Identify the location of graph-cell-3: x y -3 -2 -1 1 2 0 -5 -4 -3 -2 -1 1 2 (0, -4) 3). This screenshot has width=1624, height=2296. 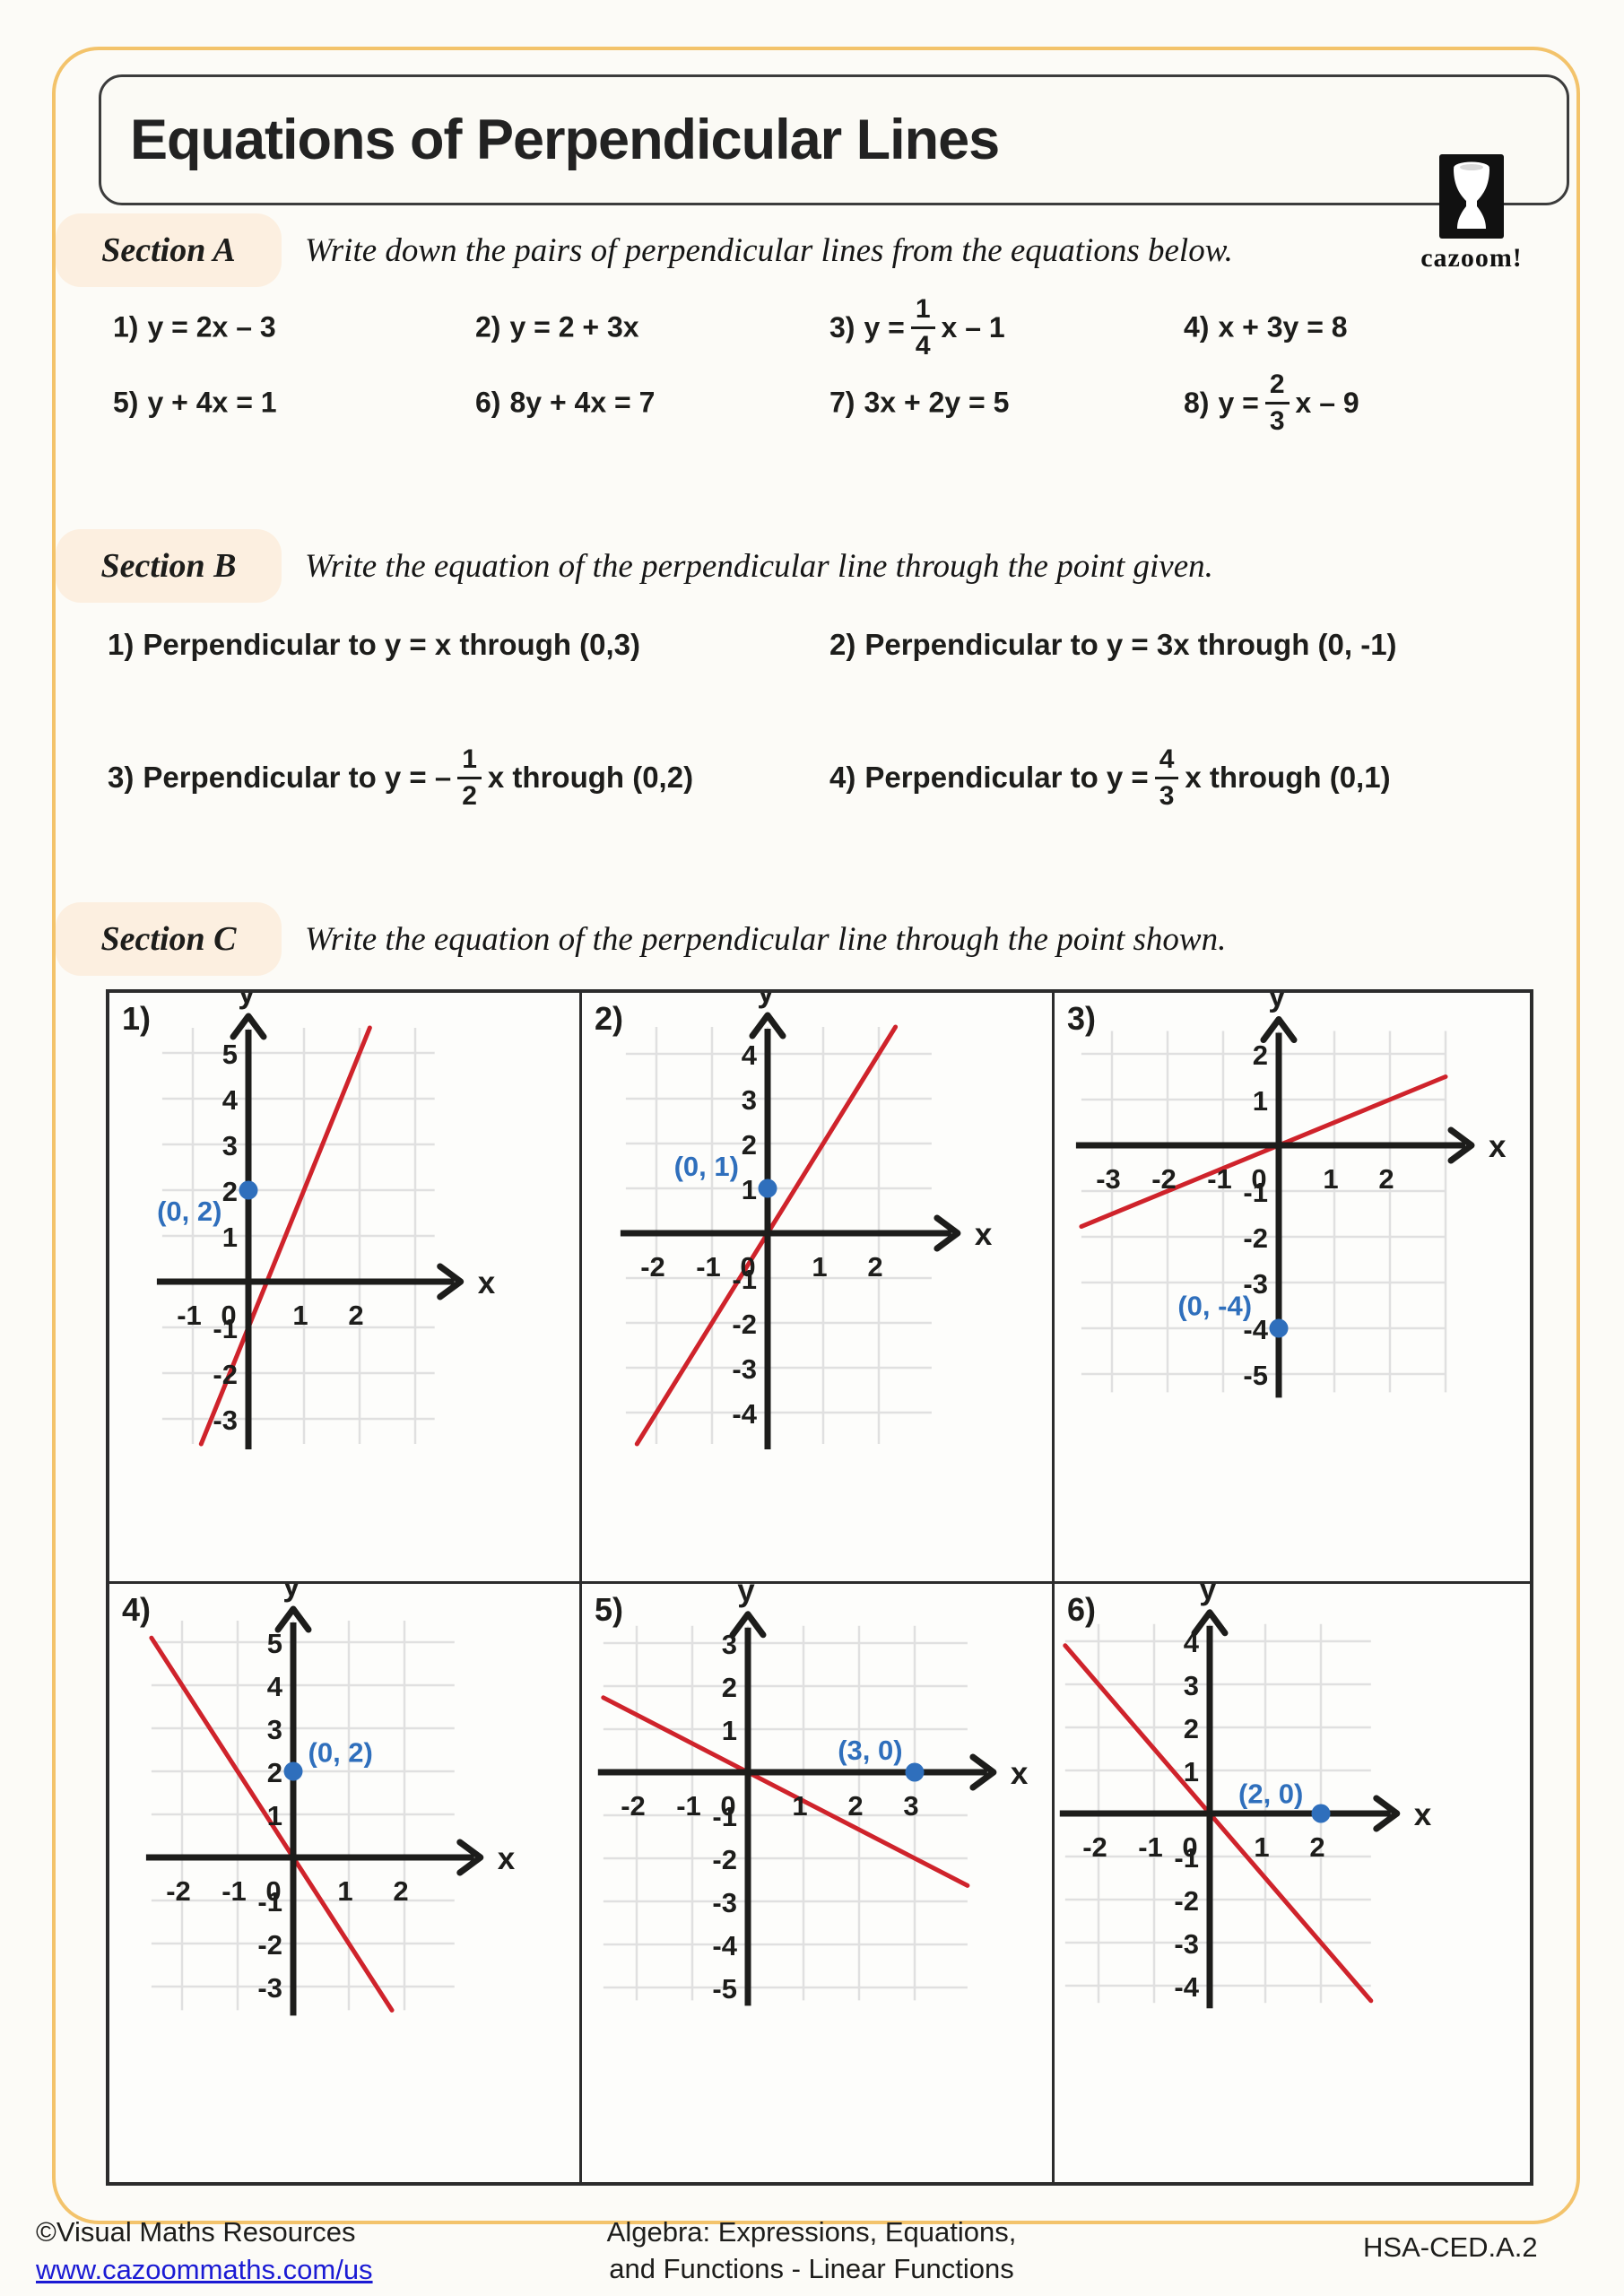
(1292, 1288).